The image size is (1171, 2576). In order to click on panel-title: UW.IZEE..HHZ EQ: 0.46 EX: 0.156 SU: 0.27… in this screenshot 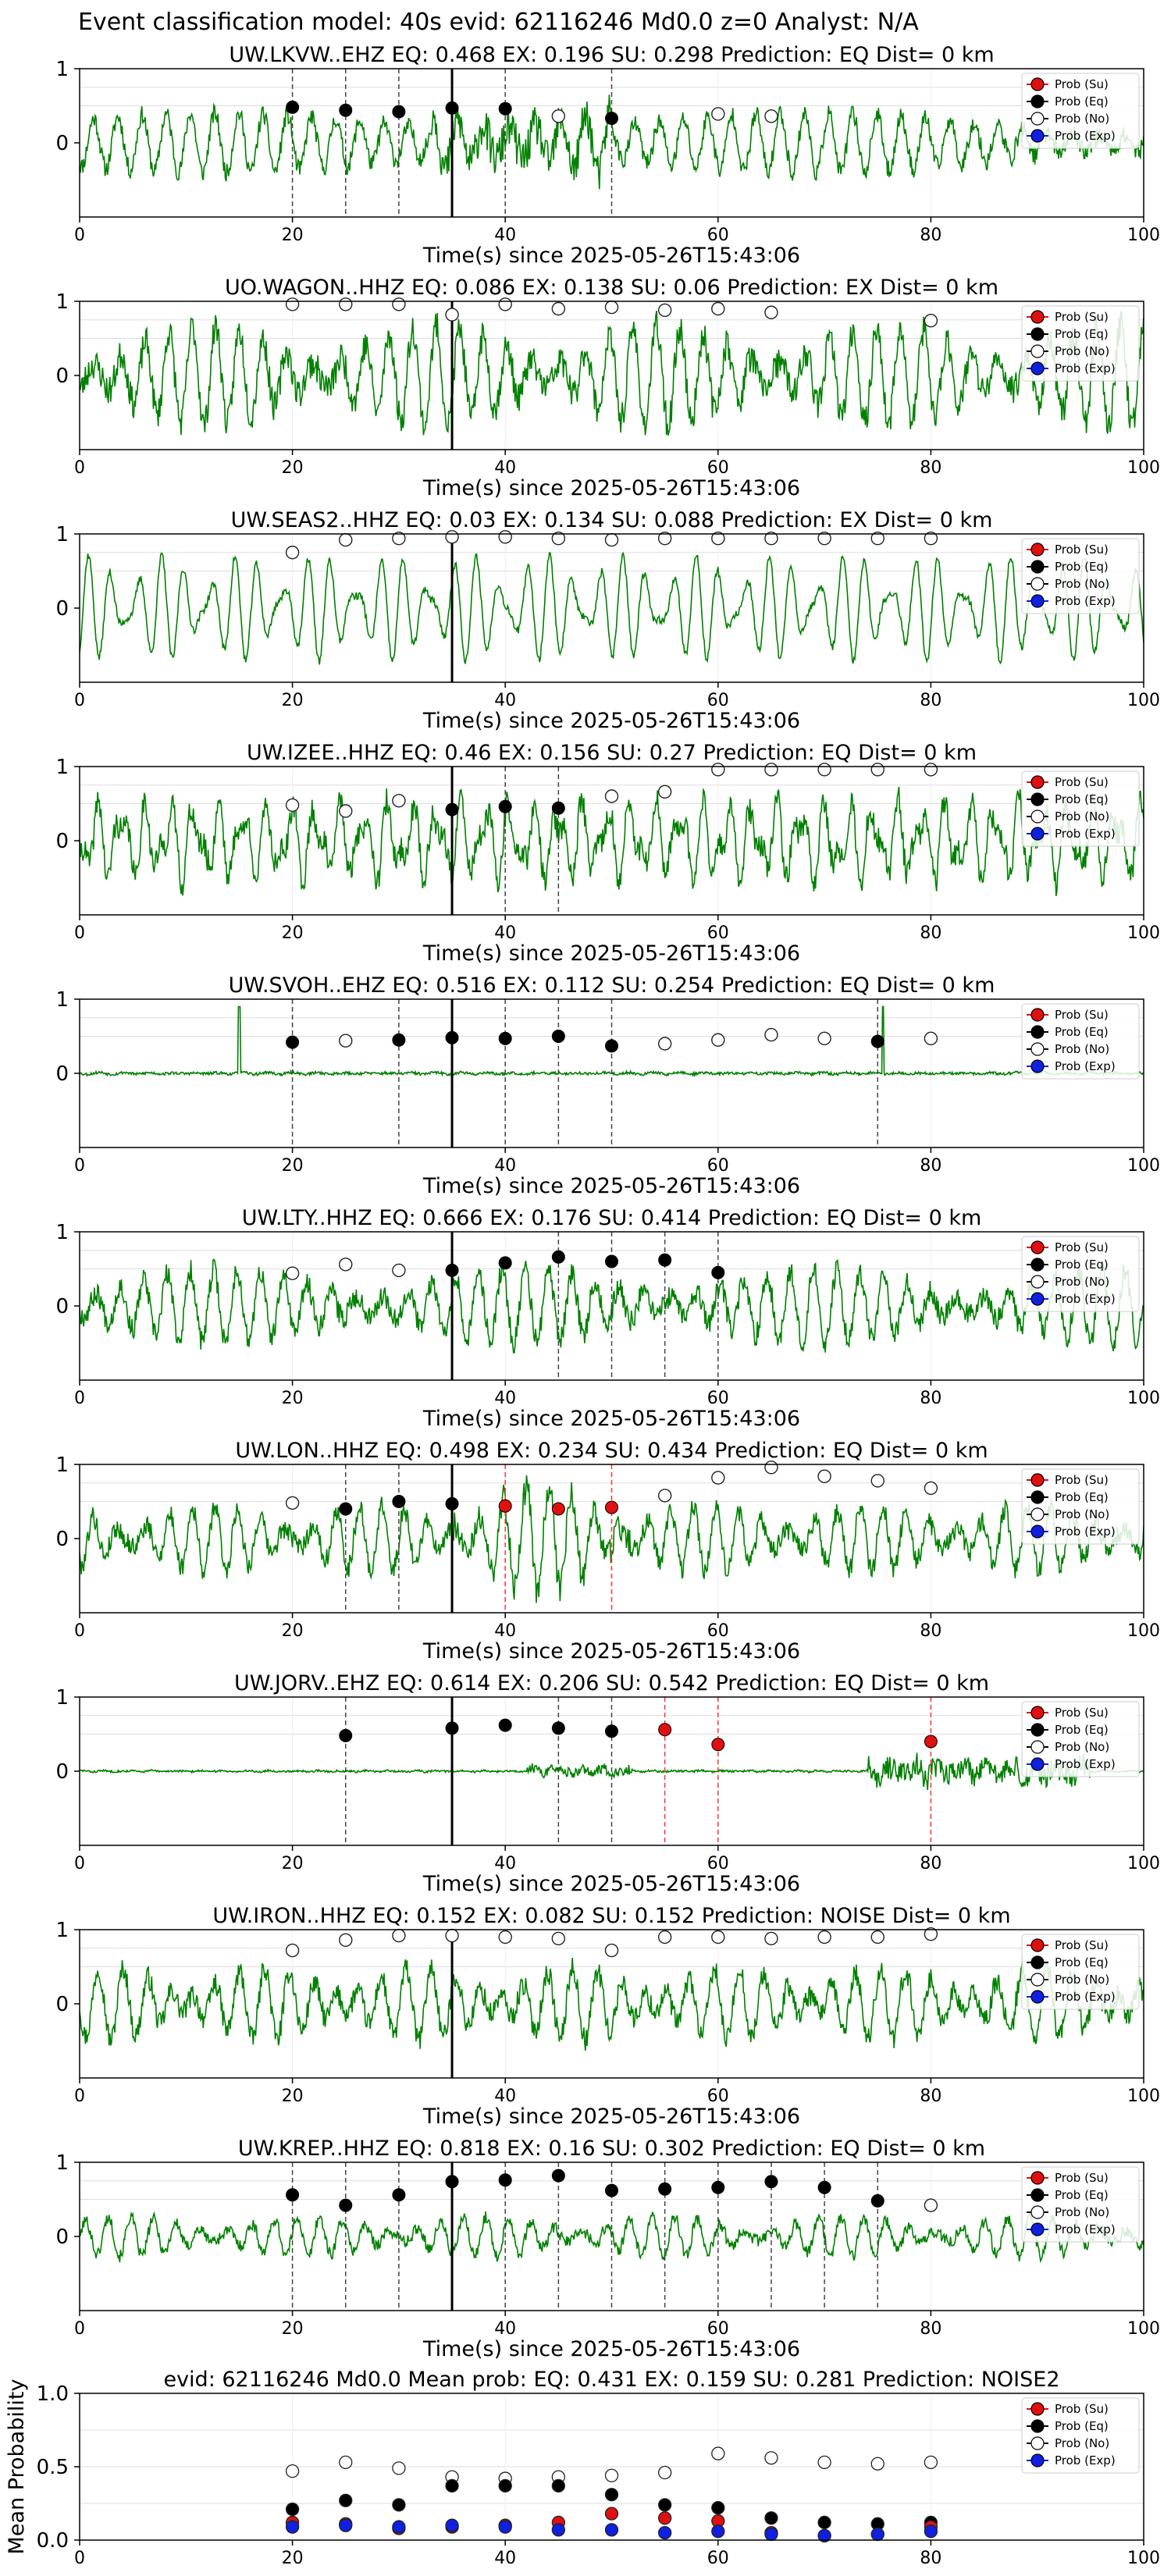, I will do `click(612, 753)`.